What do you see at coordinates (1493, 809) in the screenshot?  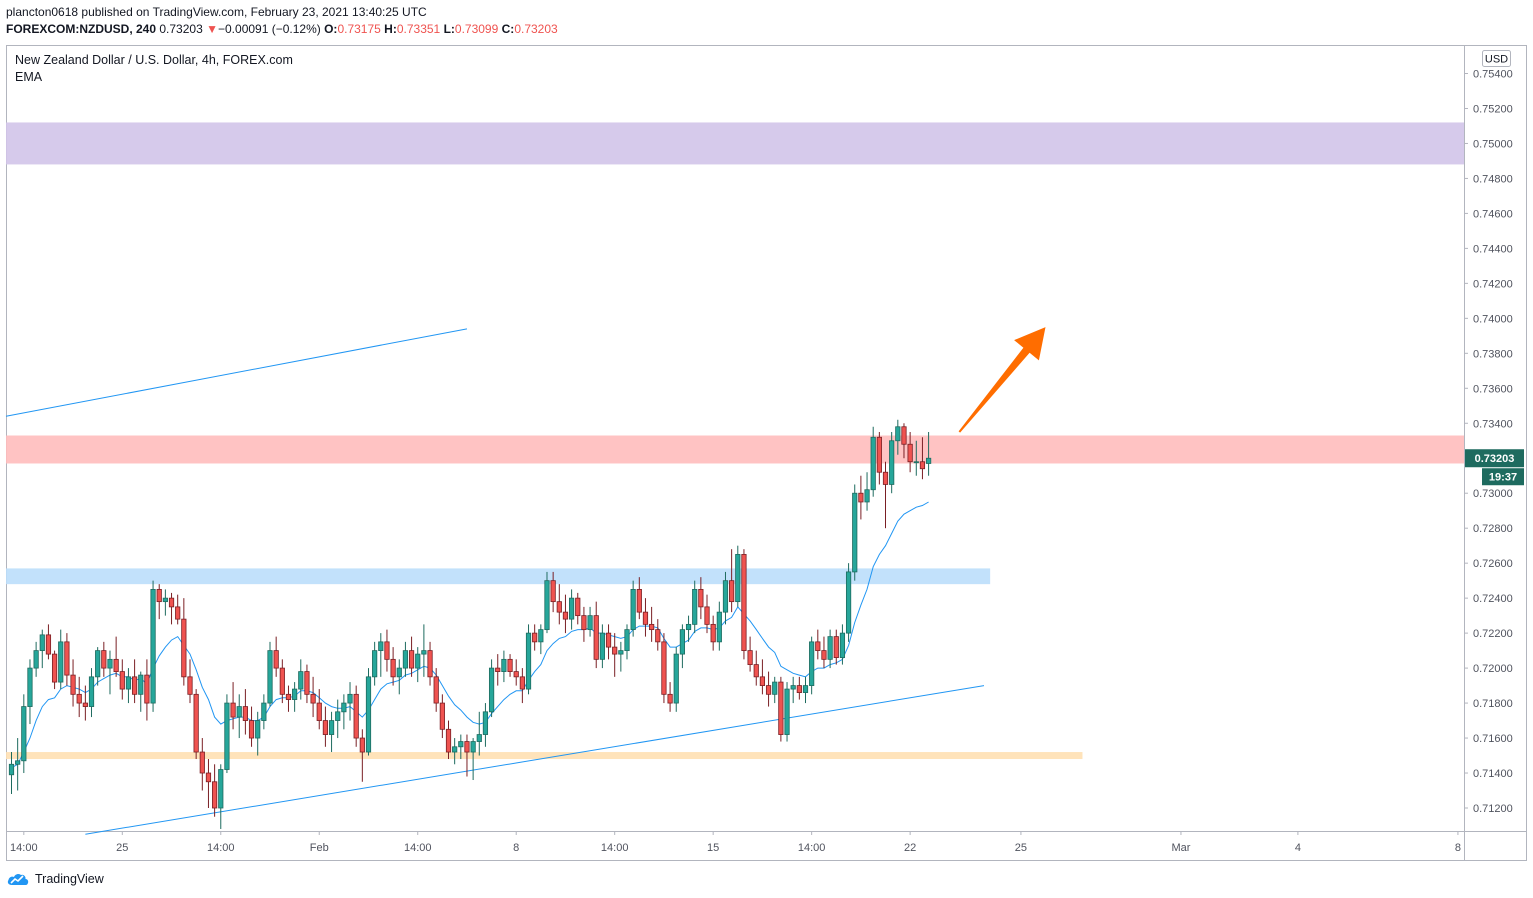 I see `price-tick-label: 0.71200` at bounding box center [1493, 809].